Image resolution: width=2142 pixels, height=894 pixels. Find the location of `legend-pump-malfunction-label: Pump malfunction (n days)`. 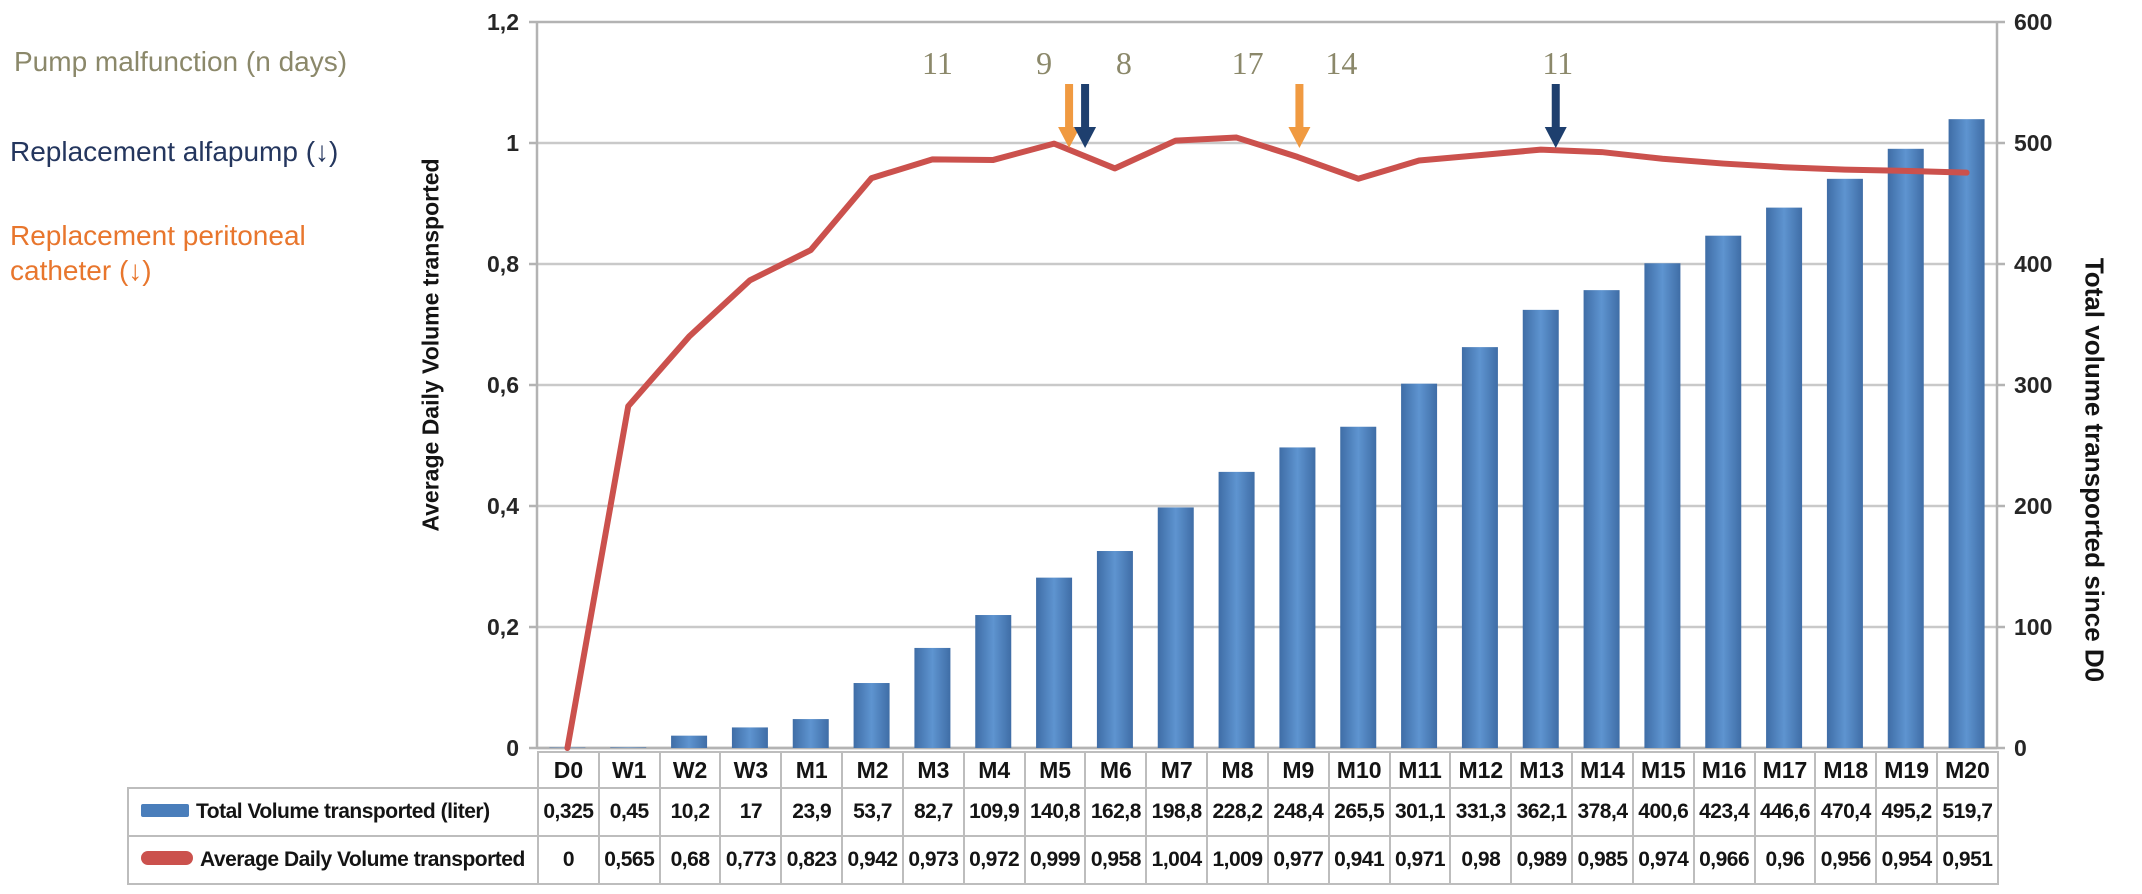

legend-pump-malfunction-label: Pump malfunction (n days) is located at coordinates (181, 61).